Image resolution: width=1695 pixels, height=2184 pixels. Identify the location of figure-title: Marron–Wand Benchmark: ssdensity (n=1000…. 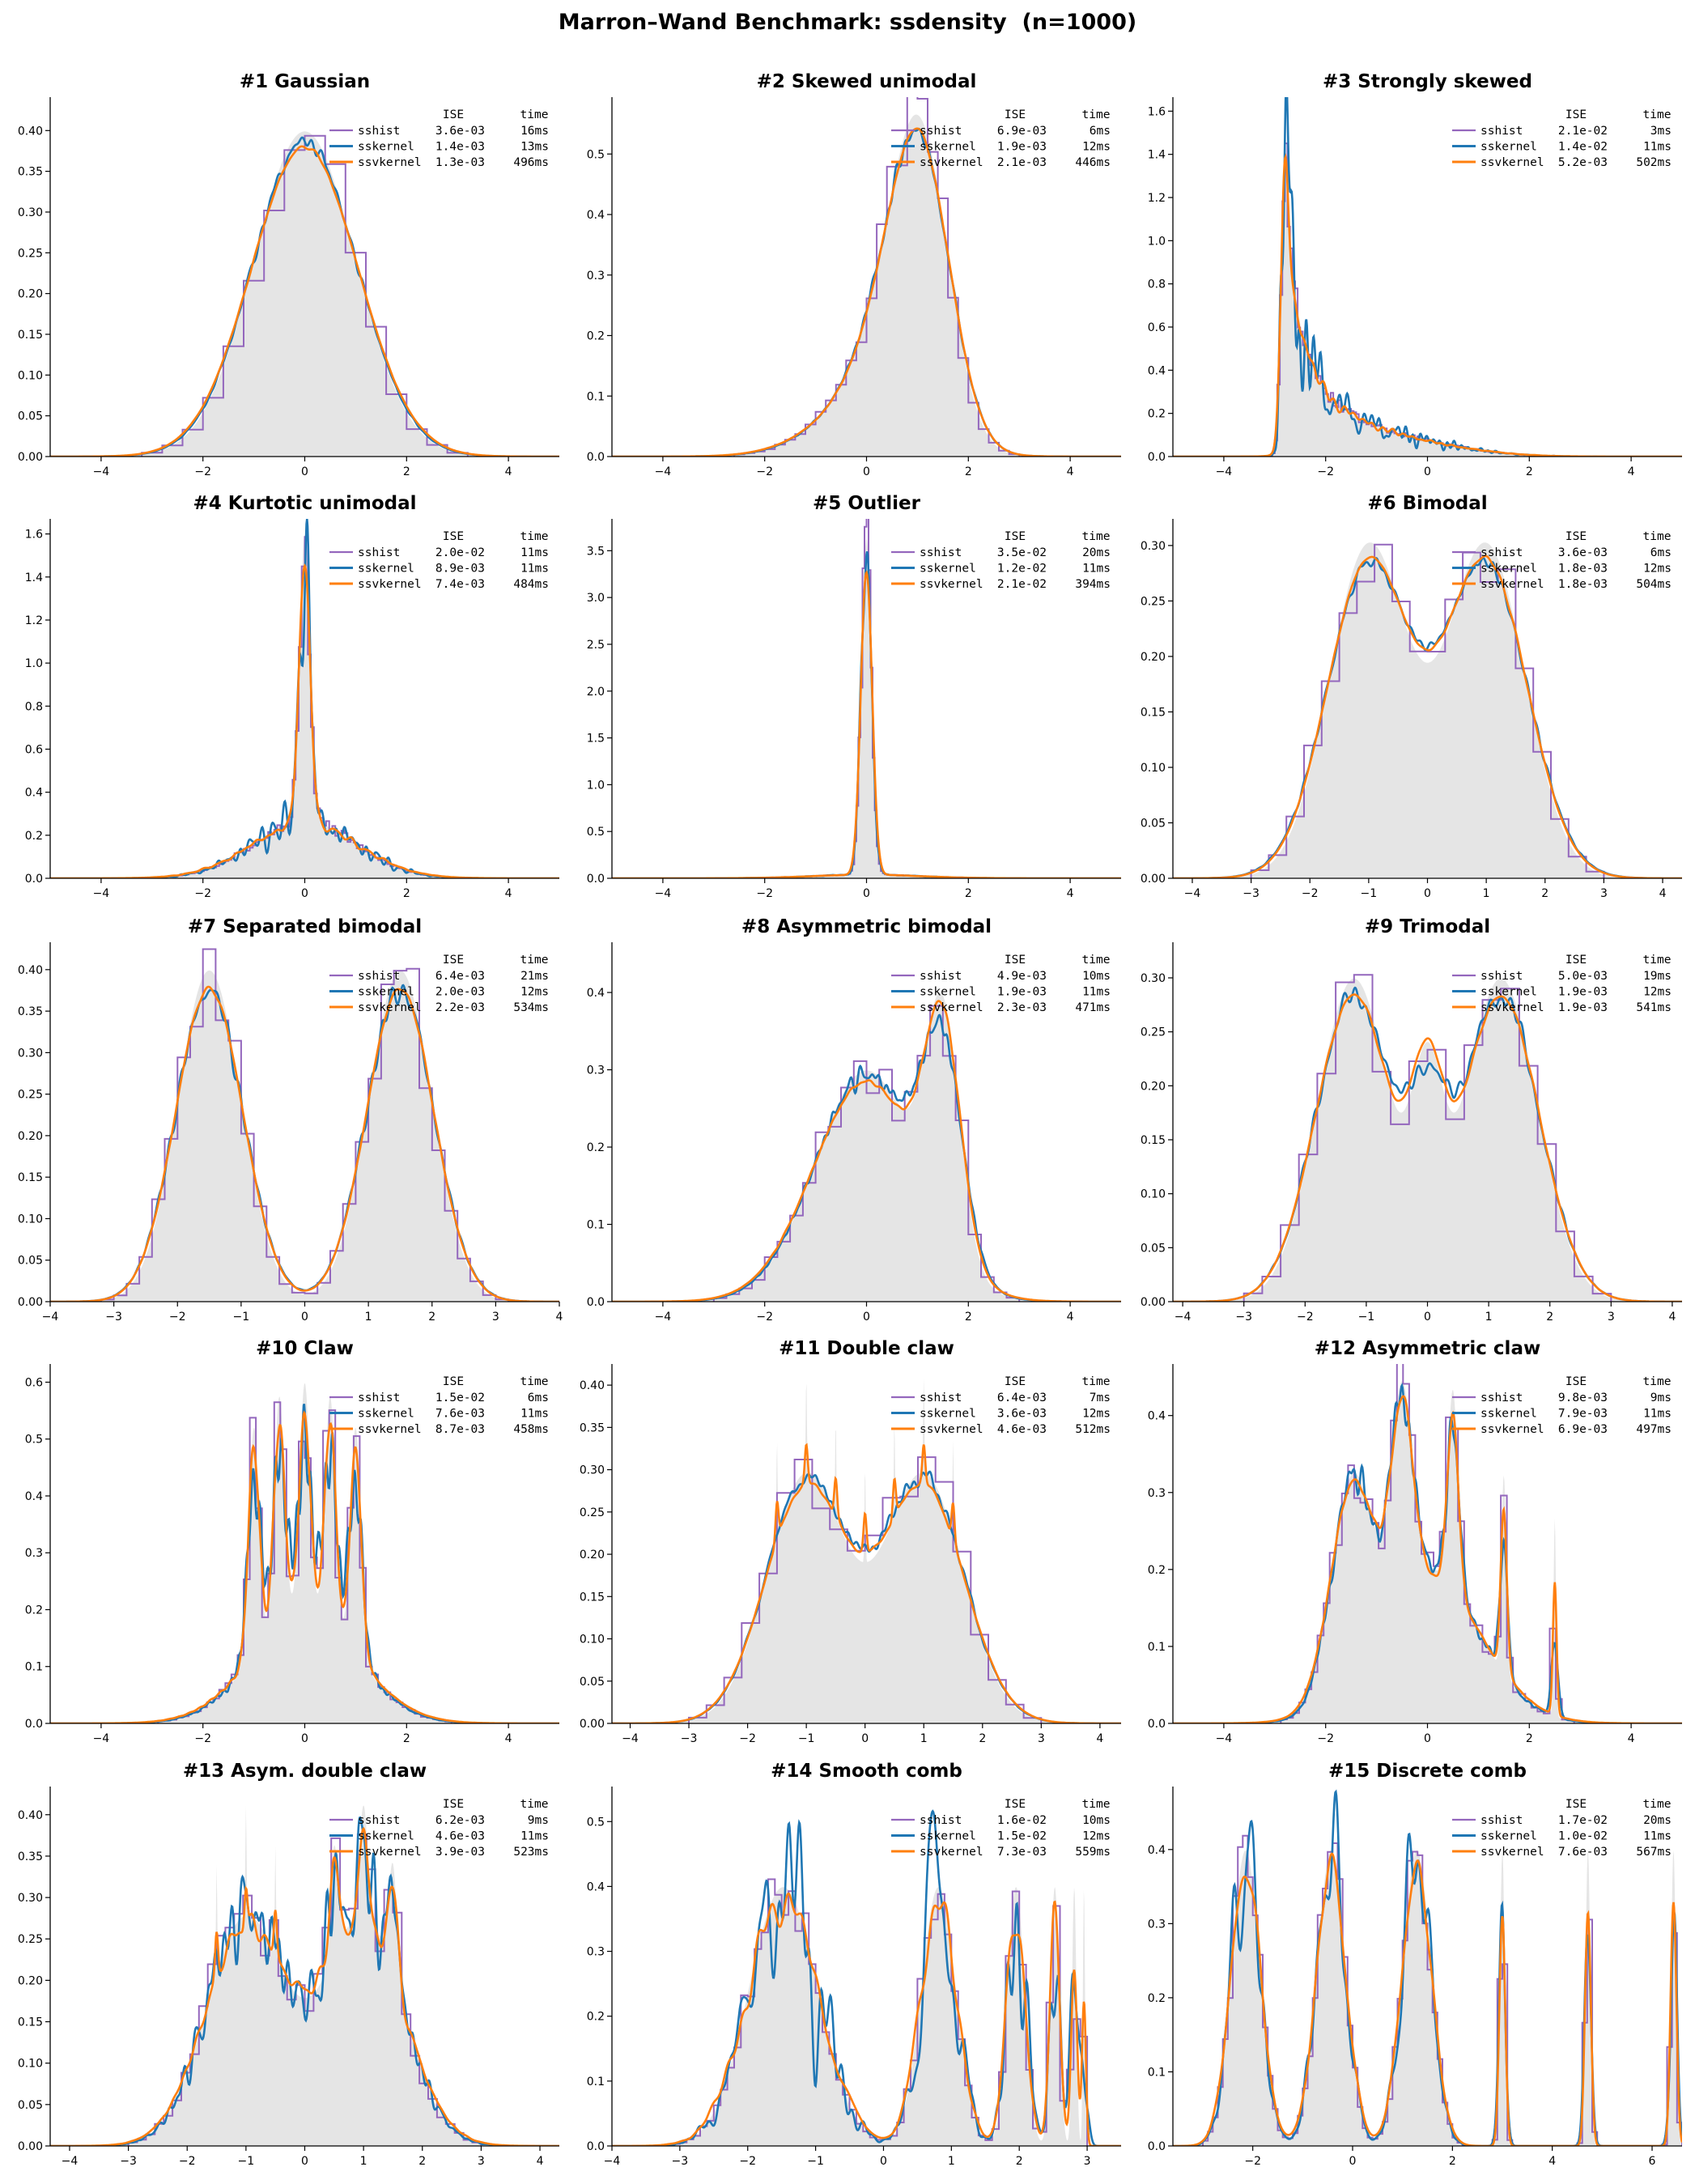
(847, 23).